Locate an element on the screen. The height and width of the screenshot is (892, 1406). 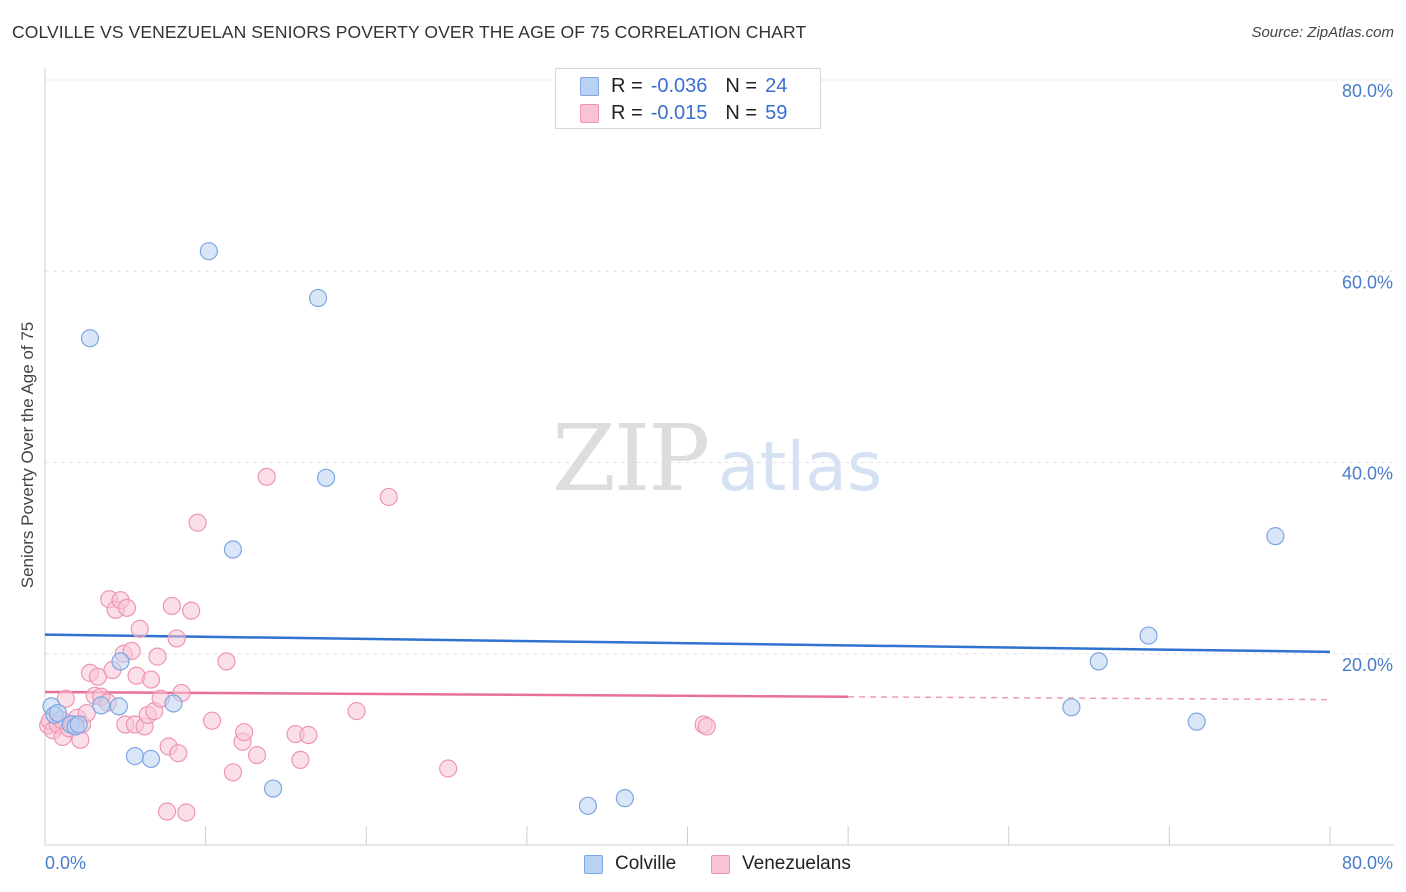
y-tick-label: 40.0% is located at coordinates (1367, 474).